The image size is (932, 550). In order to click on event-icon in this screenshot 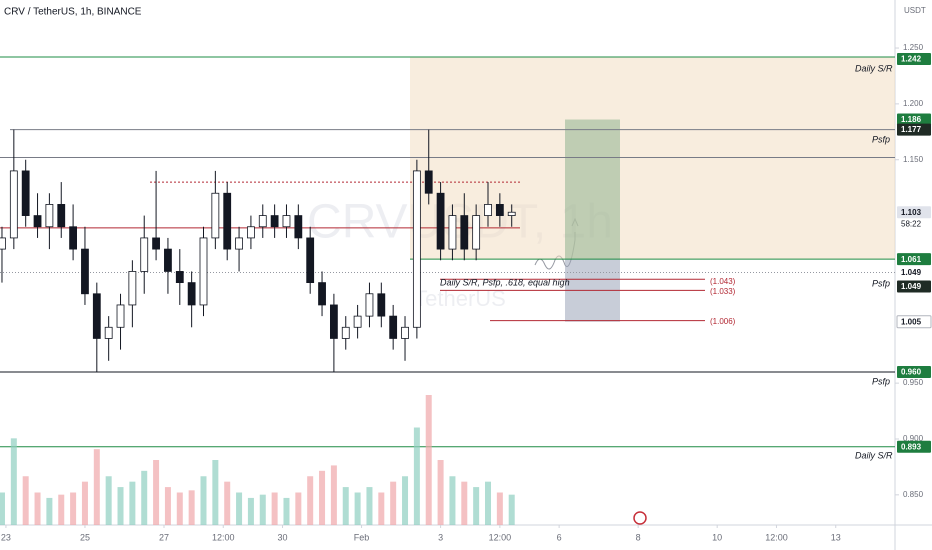, I will do `click(640, 518)`.